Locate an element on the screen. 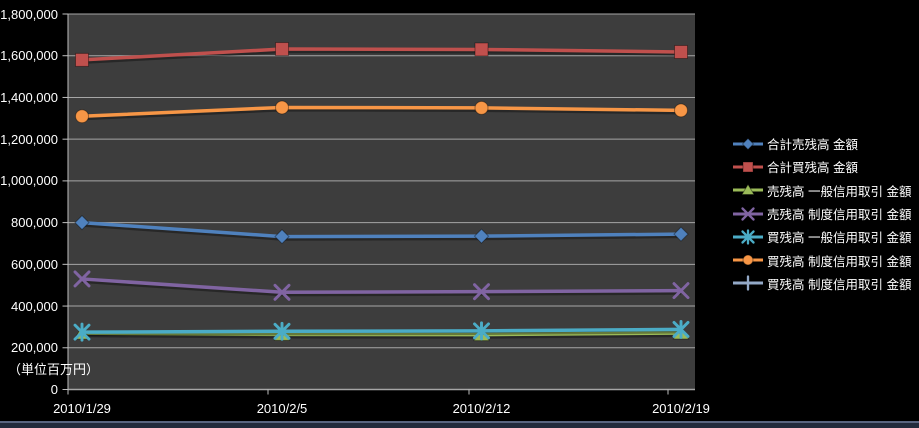  y-axis-label: 1,000,000 is located at coordinates (29, 181).